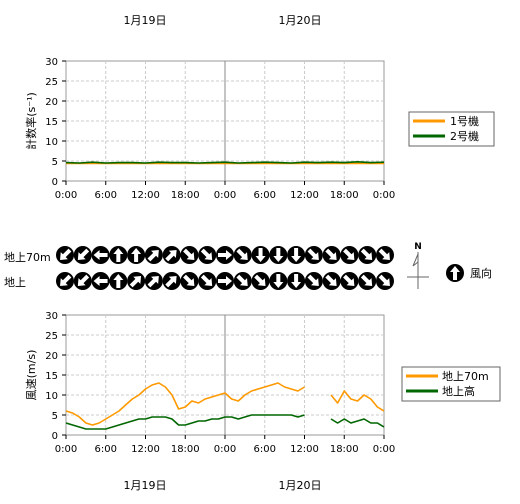 This screenshot has height=504, width=520. Describe the element at coordinates (31, 121) in the screenshot. I see `count-rate-y-axis-label: 計数率(s⁻¹)` at that location.